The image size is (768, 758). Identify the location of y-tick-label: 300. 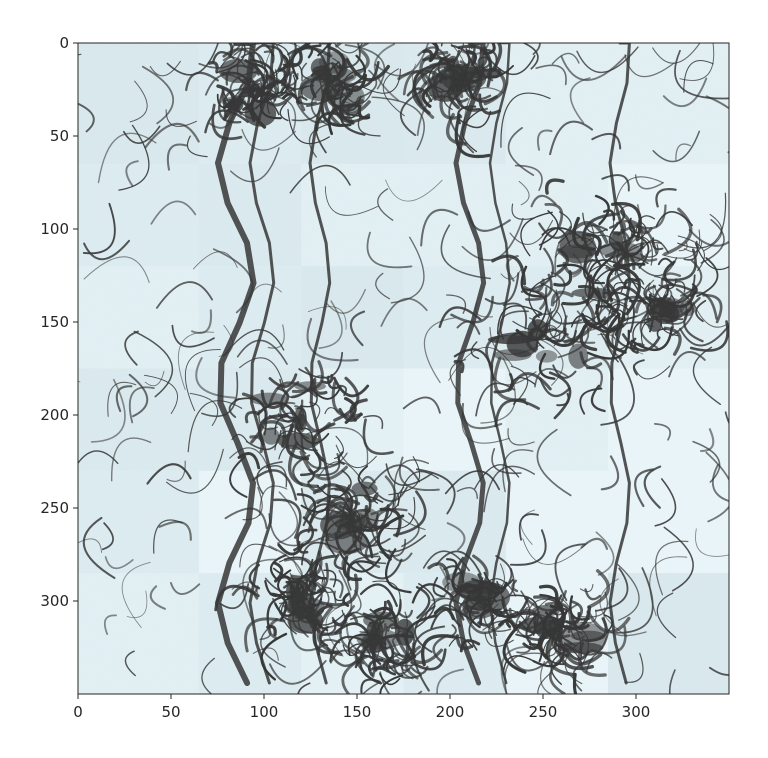
(54, 601).